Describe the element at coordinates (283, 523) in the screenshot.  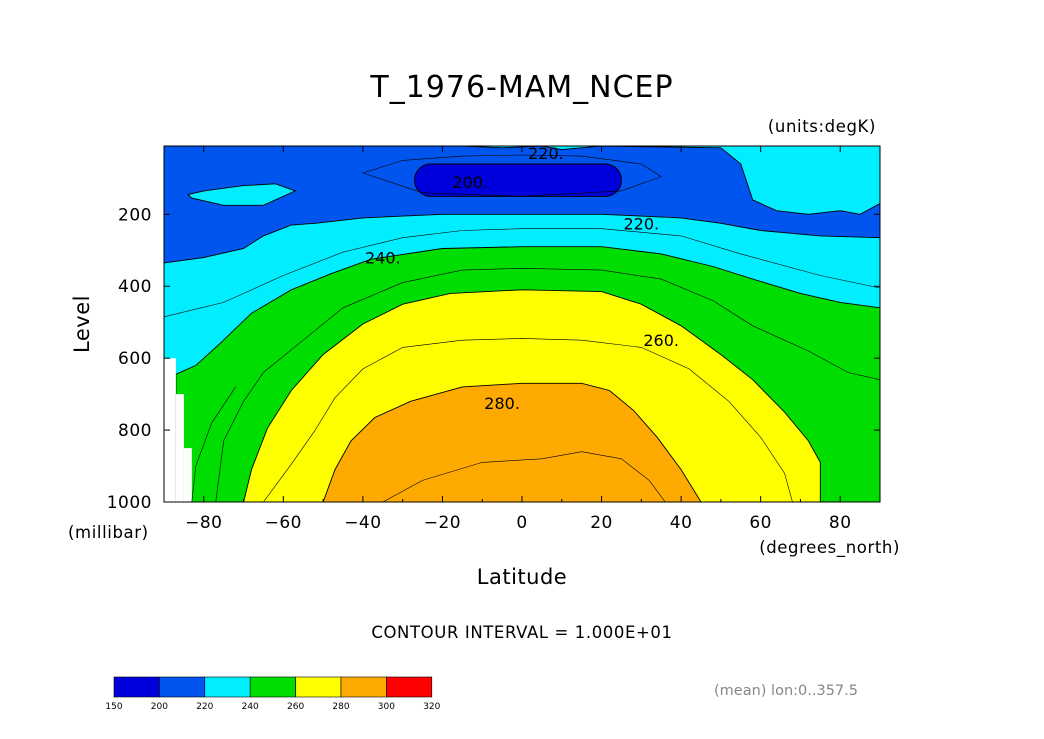
I see `x-tick-label-1: −60` at that location.